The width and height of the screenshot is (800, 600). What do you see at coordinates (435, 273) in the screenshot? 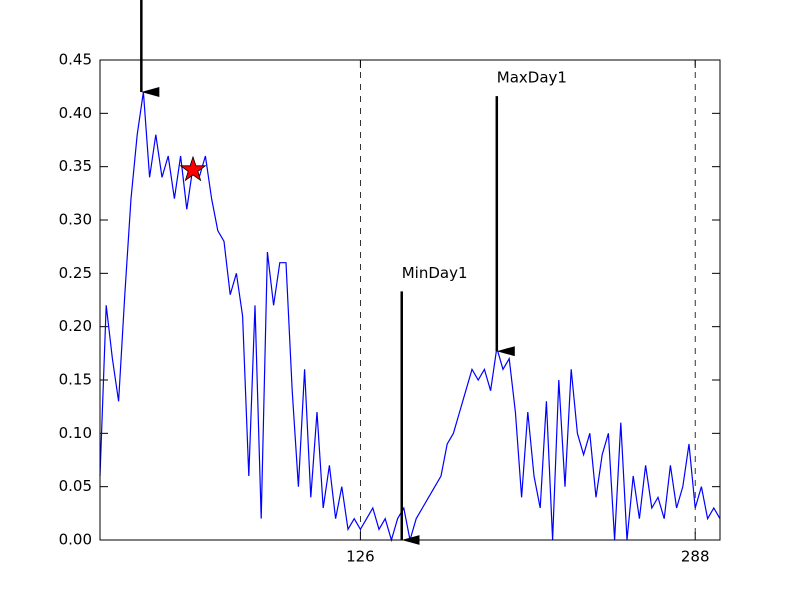
I see `annotation-label: MinDay1` at bounding box center [435, 273].